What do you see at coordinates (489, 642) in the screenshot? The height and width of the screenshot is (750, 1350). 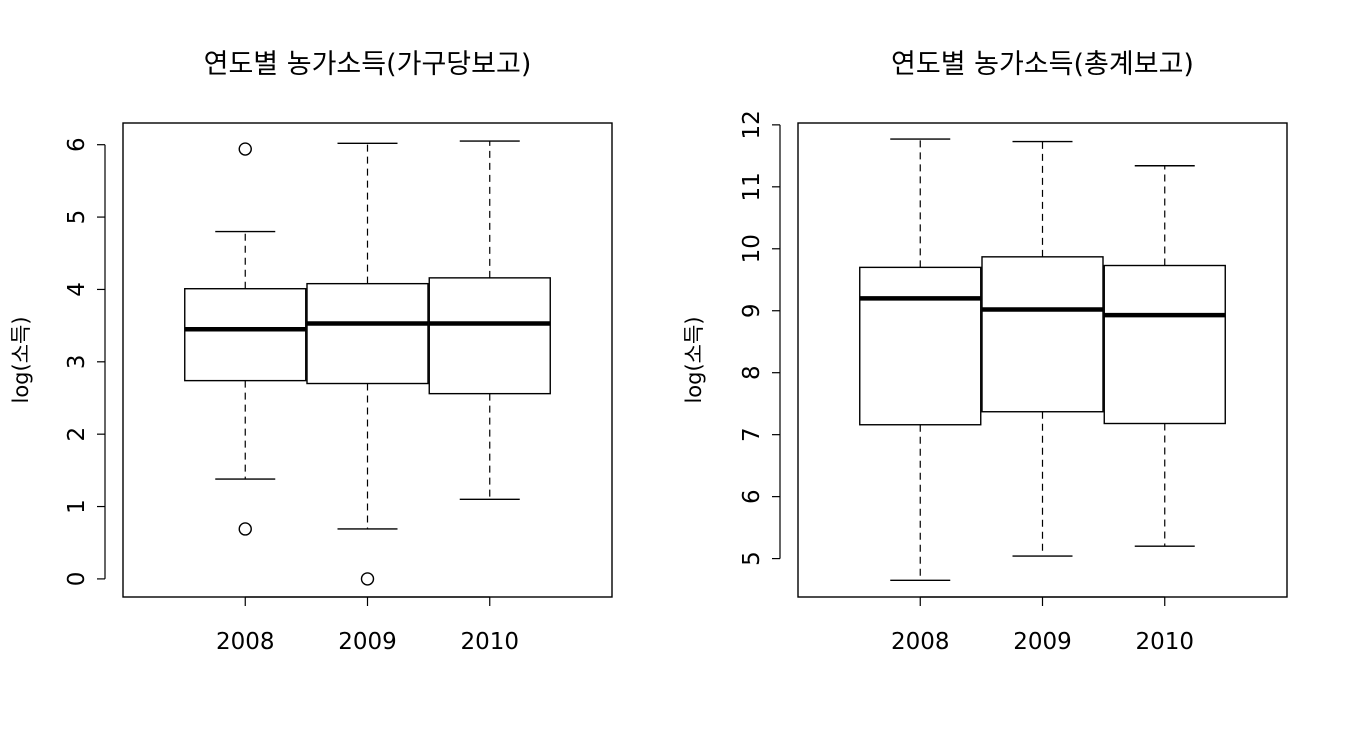 I see `chart-1-x-tick-label: 2010` at bounding box center [489, 642].